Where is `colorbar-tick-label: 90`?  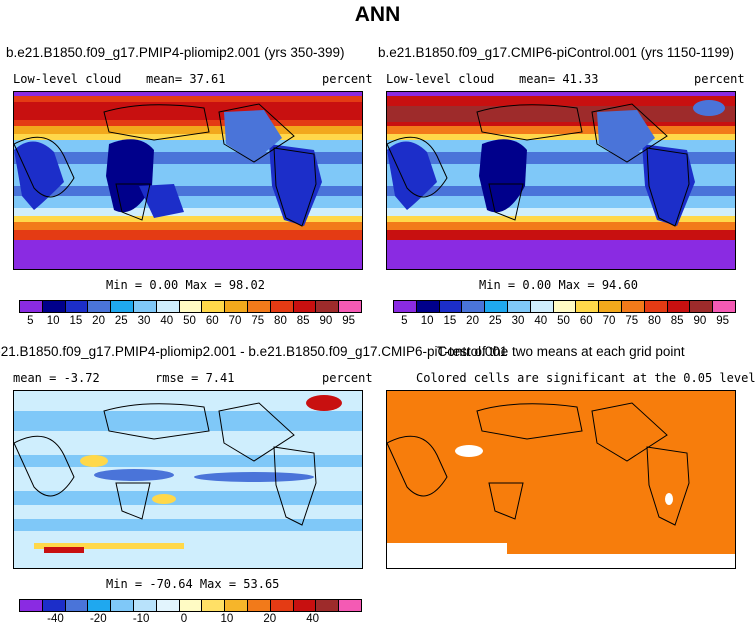 colorbar-tick-label: 90 is located at coordinates (326, 321).